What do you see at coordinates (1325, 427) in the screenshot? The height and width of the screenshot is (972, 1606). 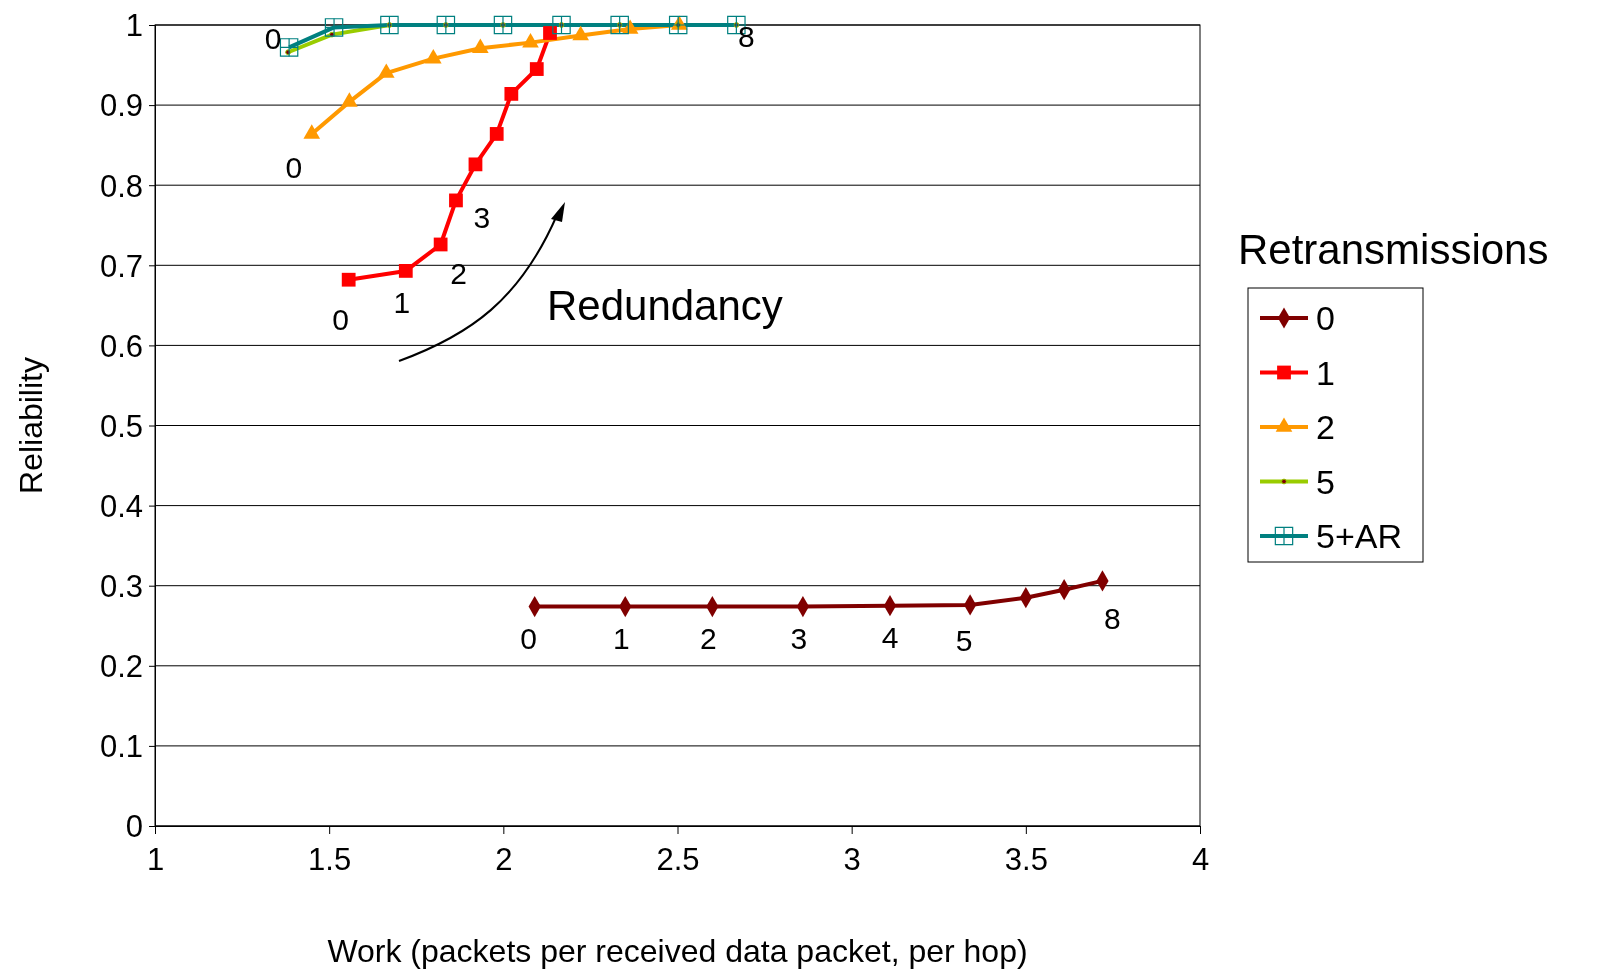 I see `legend-label: 2` at bounding box center [1325, 427].